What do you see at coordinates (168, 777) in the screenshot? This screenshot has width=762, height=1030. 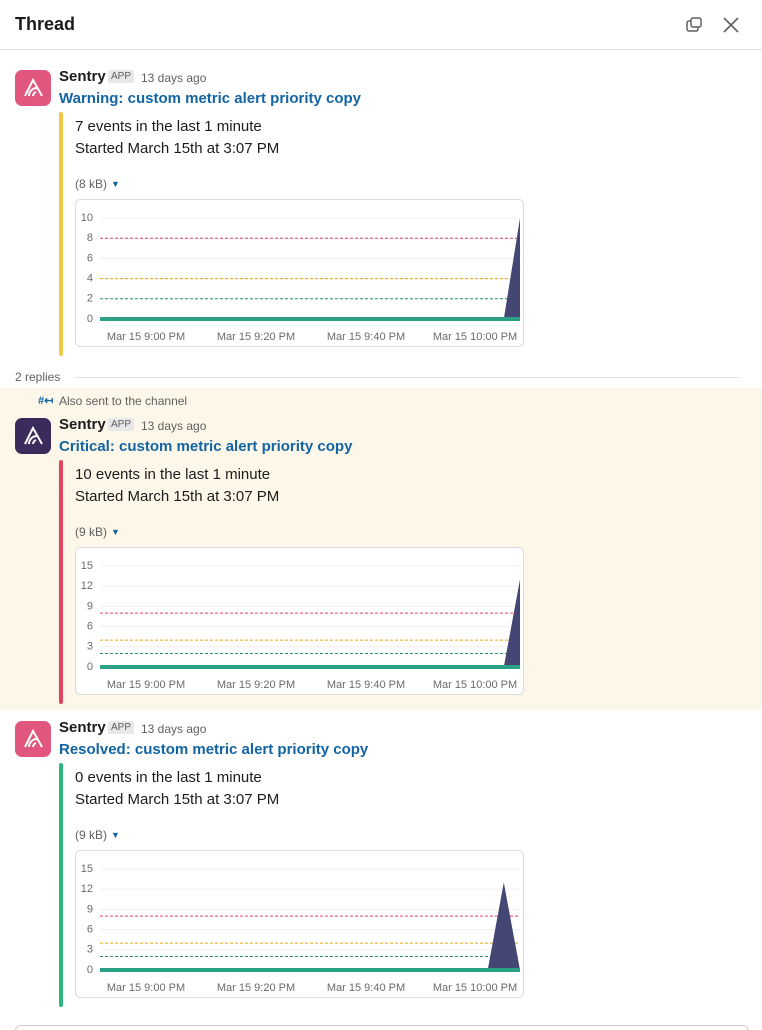 I see `alert-line: 0 events in the last 1 minute` at bounding box center [168, 777].